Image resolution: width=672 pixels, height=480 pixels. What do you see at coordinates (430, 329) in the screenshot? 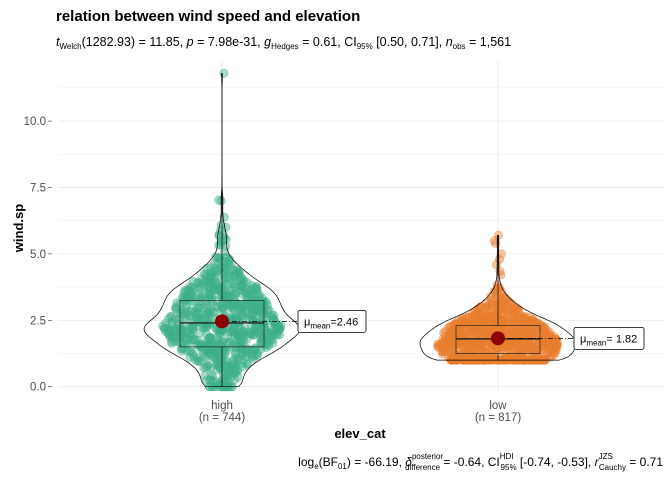
I see `mean-markers: μmean=2.46 μmean= 1.82` at bounding box center [430, 329].